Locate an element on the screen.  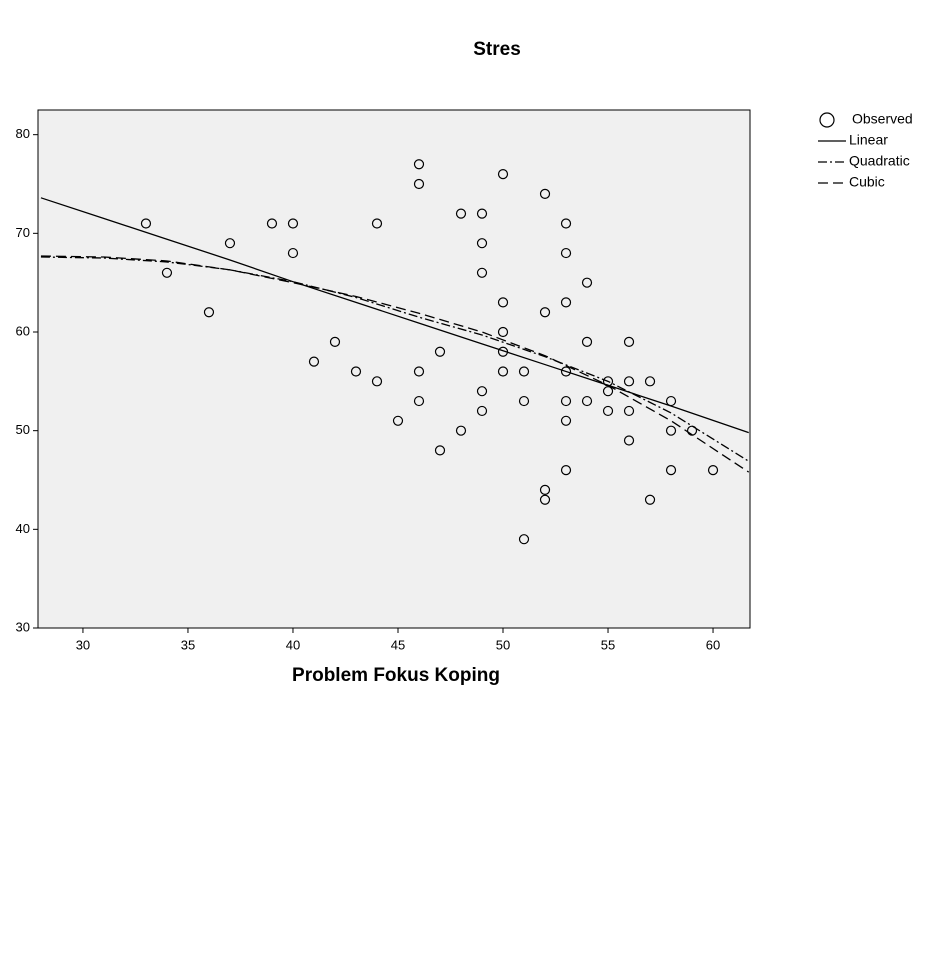
x-axis-title: Problem Fokus Koping is located at coordinates (396, 675).